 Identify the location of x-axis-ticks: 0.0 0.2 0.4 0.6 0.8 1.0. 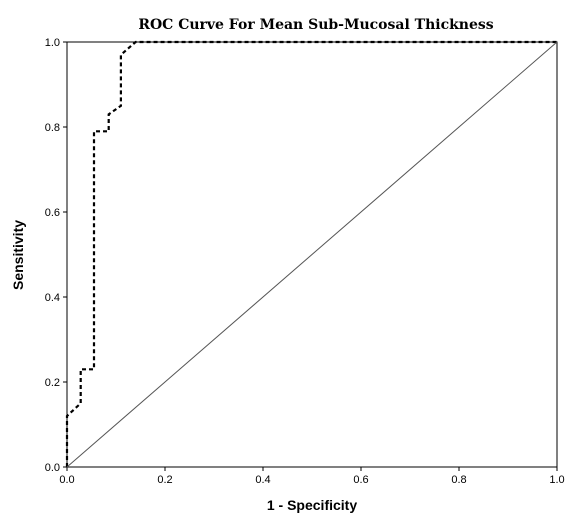
(312, 476).